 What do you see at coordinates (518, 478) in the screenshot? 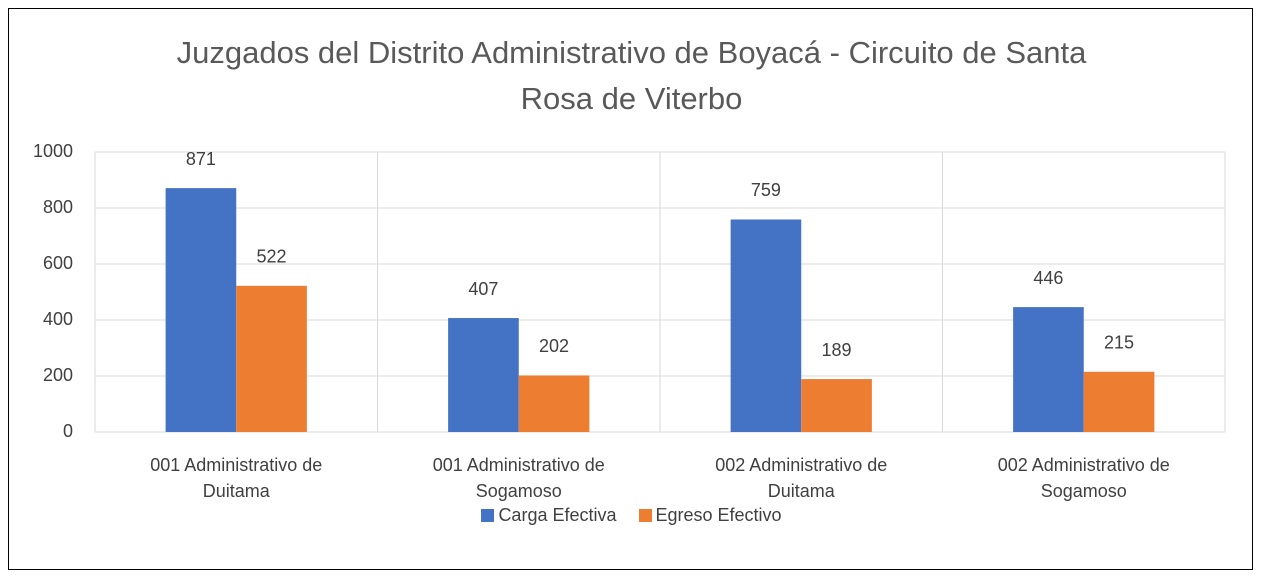
I see `x-tick-label: 001 Administrativo de Sogamoso` at bounding box center [518, 478].